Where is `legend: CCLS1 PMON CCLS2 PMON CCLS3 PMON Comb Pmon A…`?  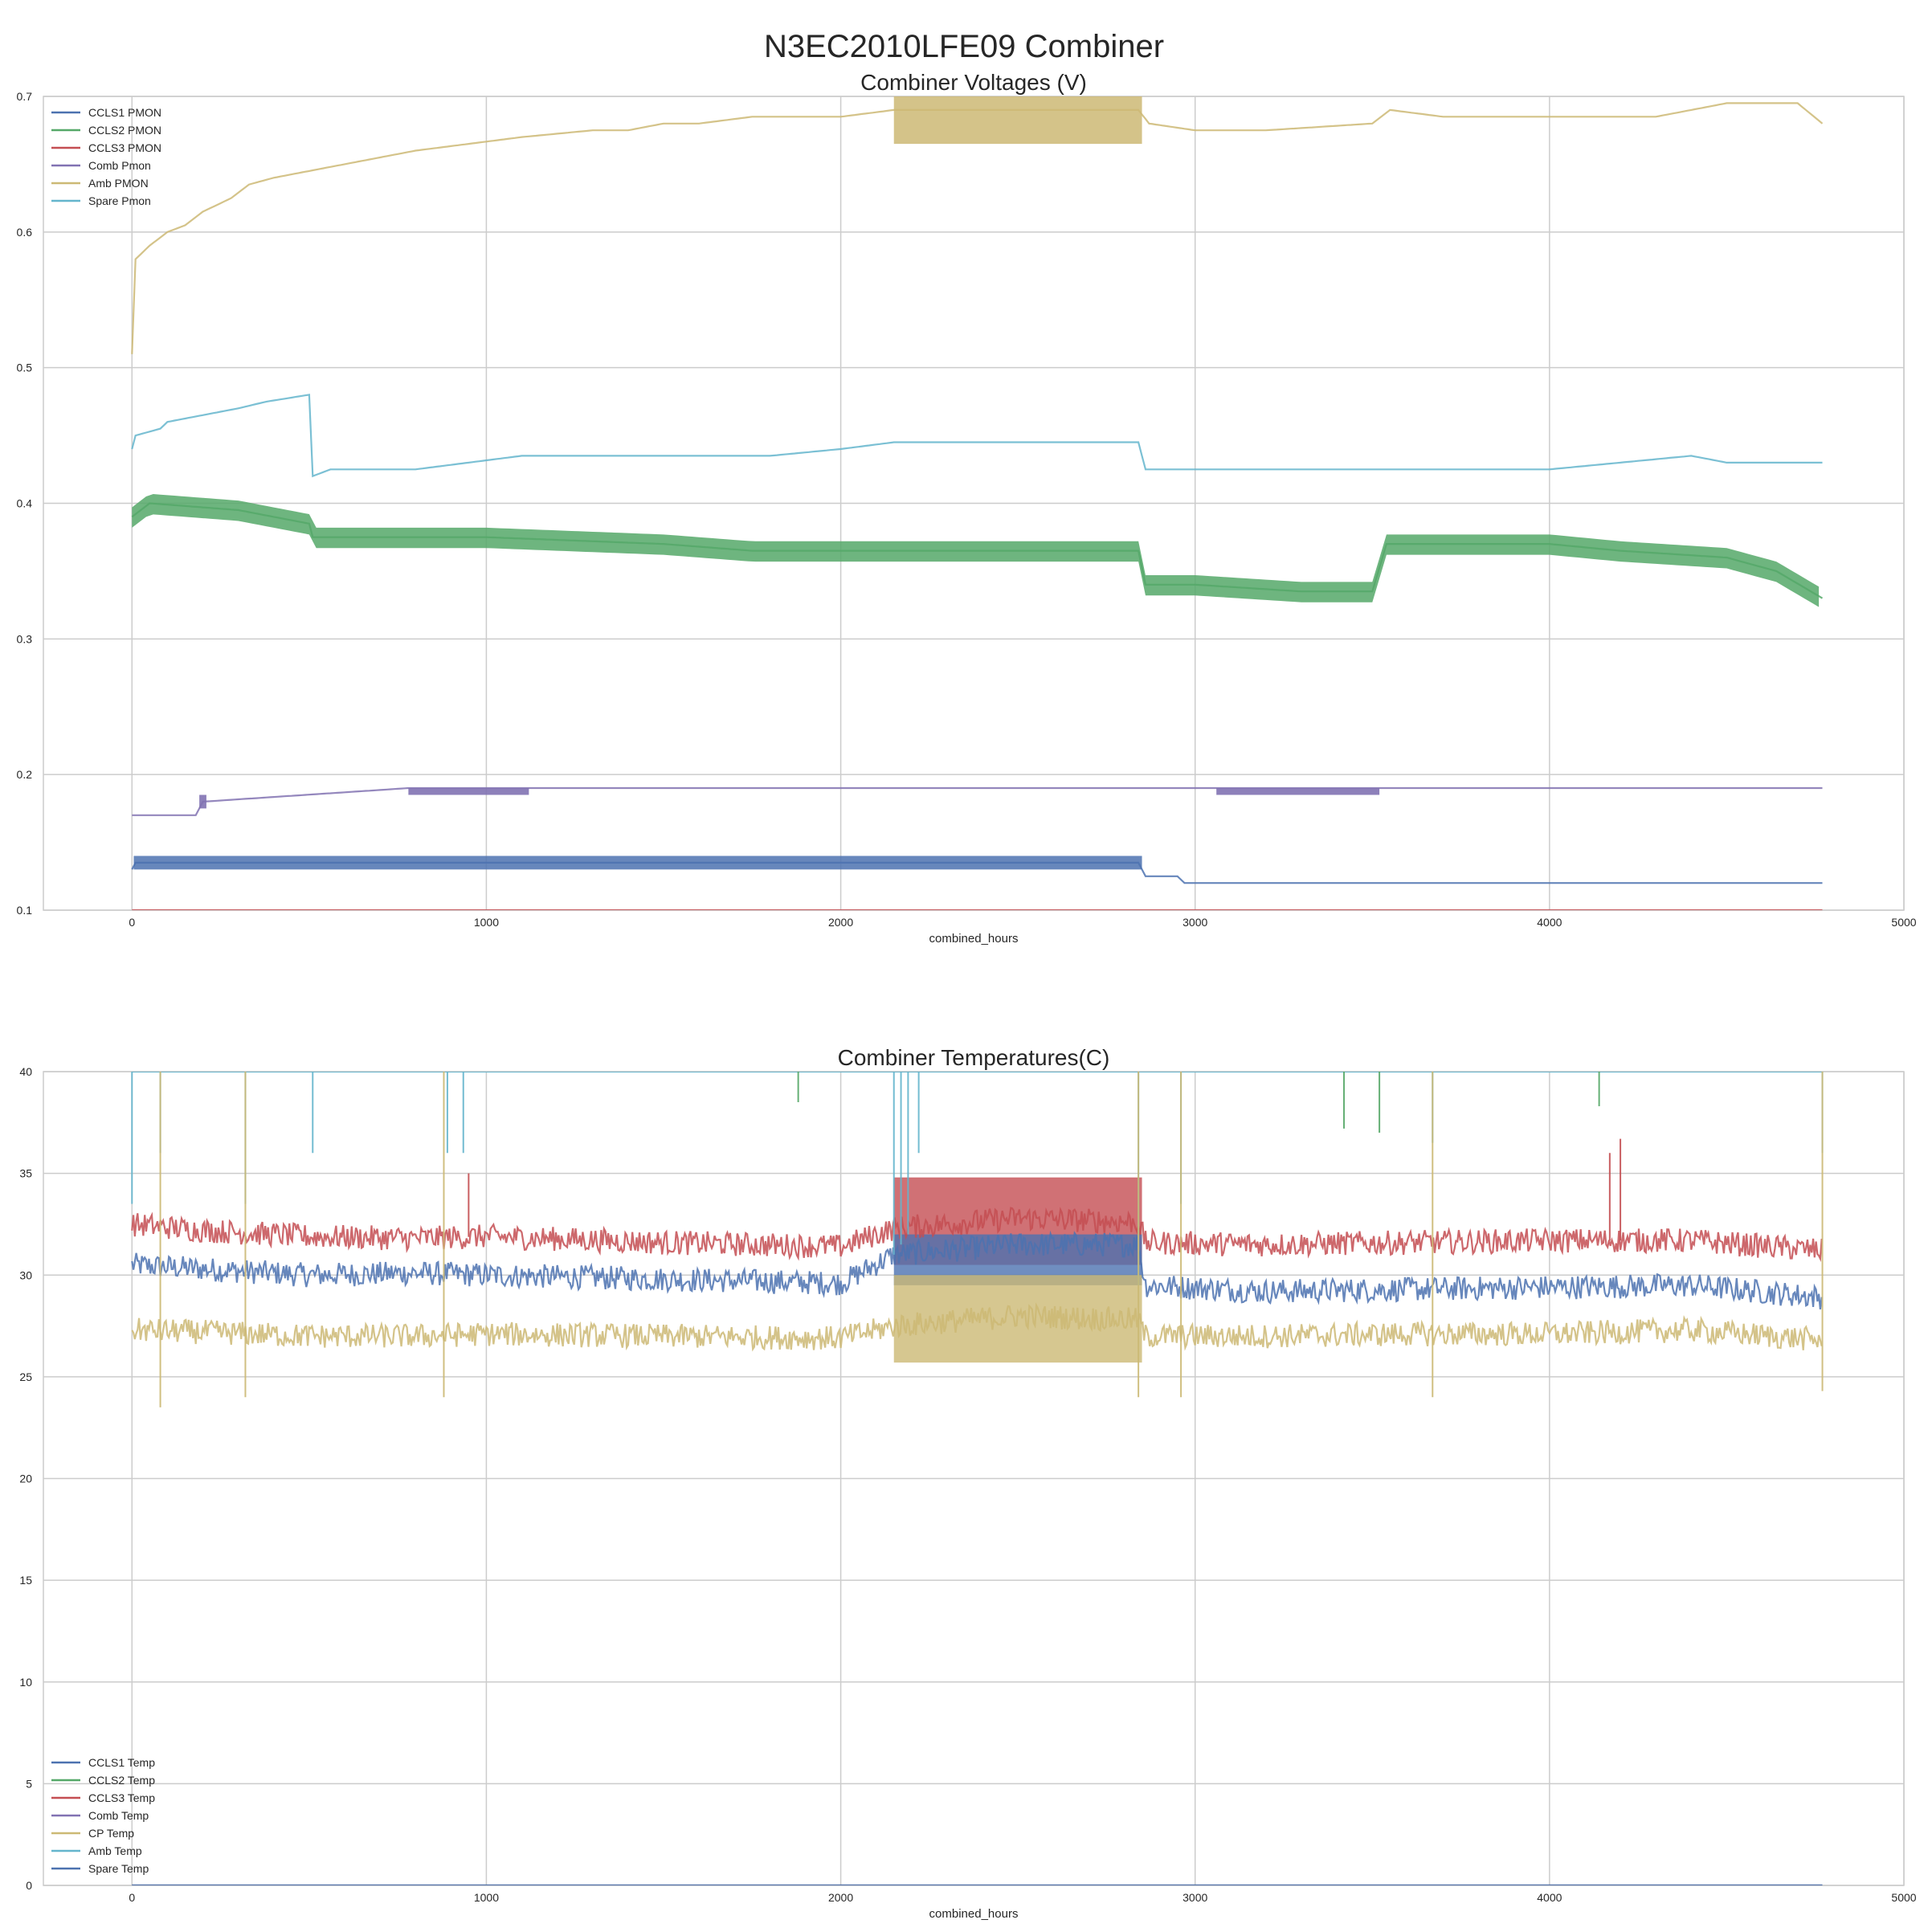
legend: CCLS1 PMON CCLS2 PMON CCLS3 PMON Comb Pmon A… is located at coordinates (106, 157).